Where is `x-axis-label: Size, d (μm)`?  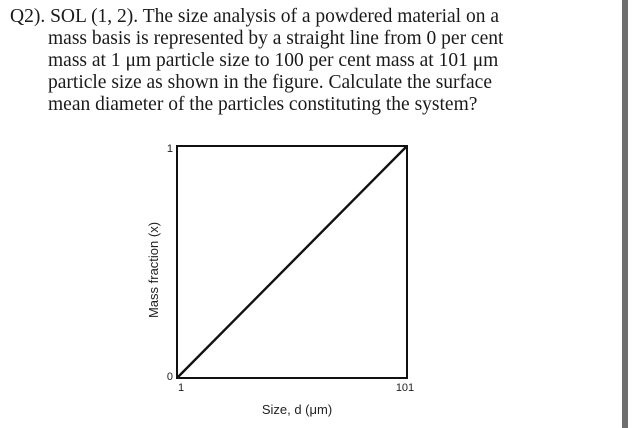 x-axis-label: Size, d (μm) is located at coordinates (297, 409).